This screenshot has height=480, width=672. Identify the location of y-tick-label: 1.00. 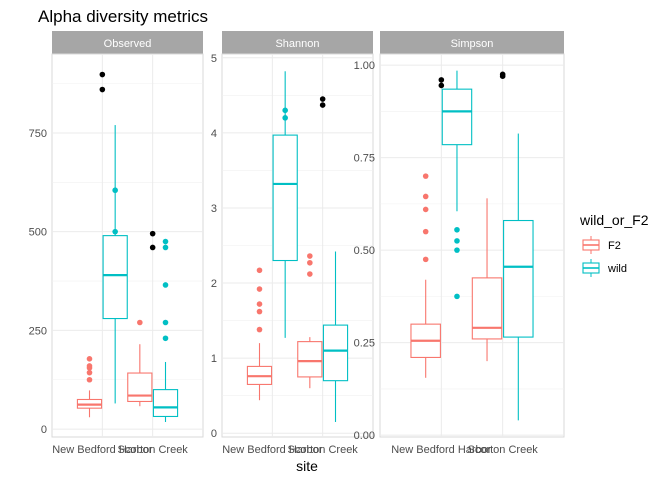
(364, 66).